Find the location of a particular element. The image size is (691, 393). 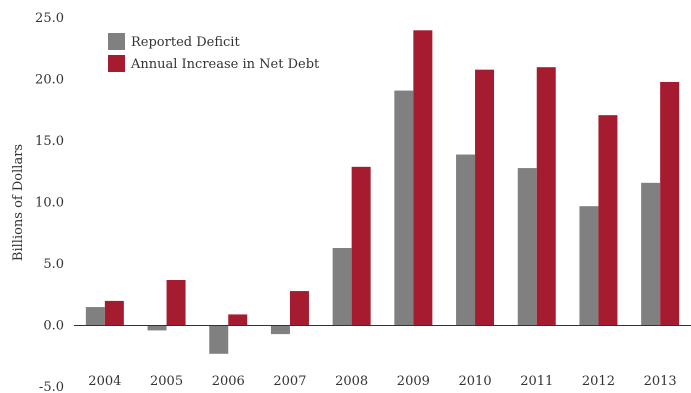

reported-deficit-bar-2008 is located at coordinates (342, 287).